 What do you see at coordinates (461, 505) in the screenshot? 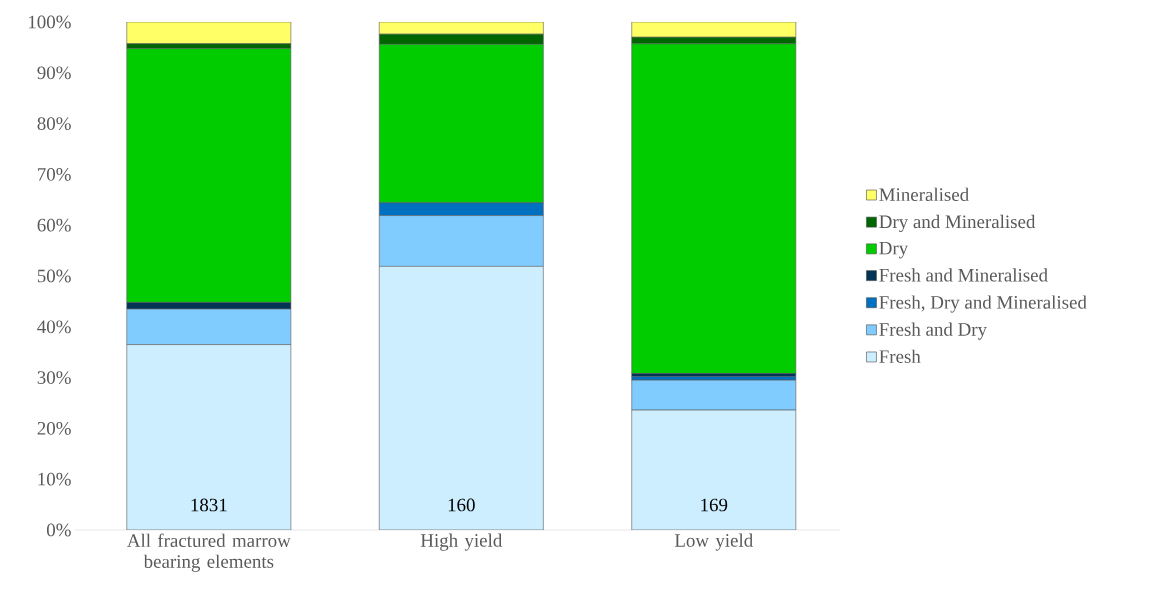
I see `annotation: 160` at bounding box center [461, 505].